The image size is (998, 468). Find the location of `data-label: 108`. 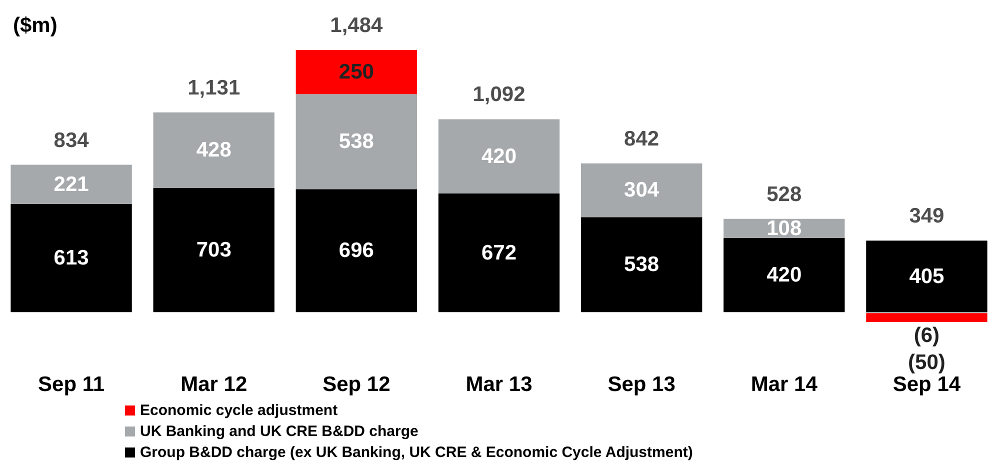

data-label: 108 is located at coordinates (784, 228).